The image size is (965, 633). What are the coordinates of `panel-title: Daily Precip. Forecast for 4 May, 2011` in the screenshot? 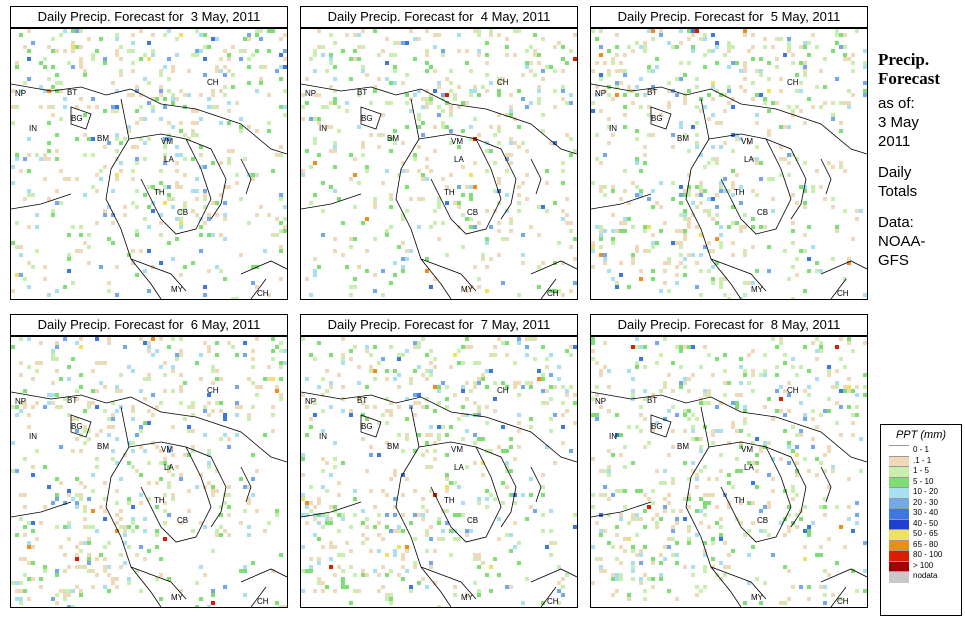 It's located at (439, 17).